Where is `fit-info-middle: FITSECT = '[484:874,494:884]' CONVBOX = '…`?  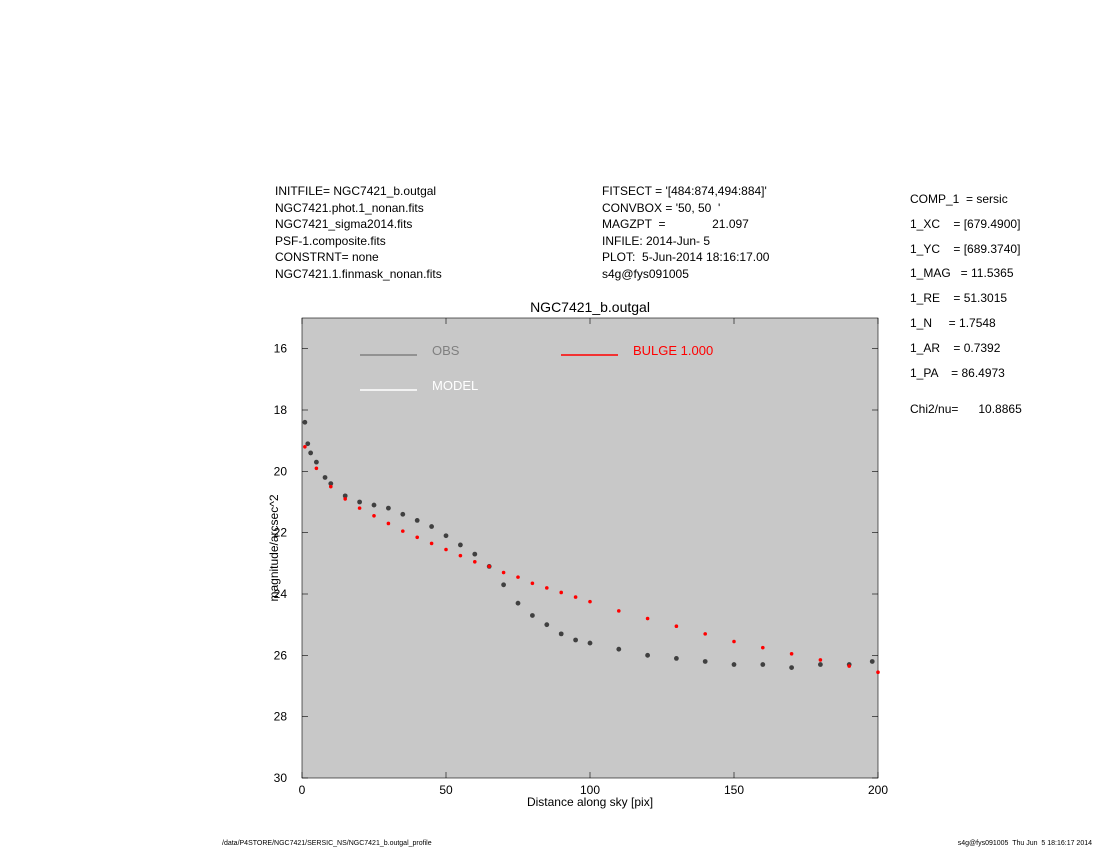
fit-info-middle: FITSECT = '[484:874,494:884]' CONVBOX = '… is located at coordinates (685, 232).